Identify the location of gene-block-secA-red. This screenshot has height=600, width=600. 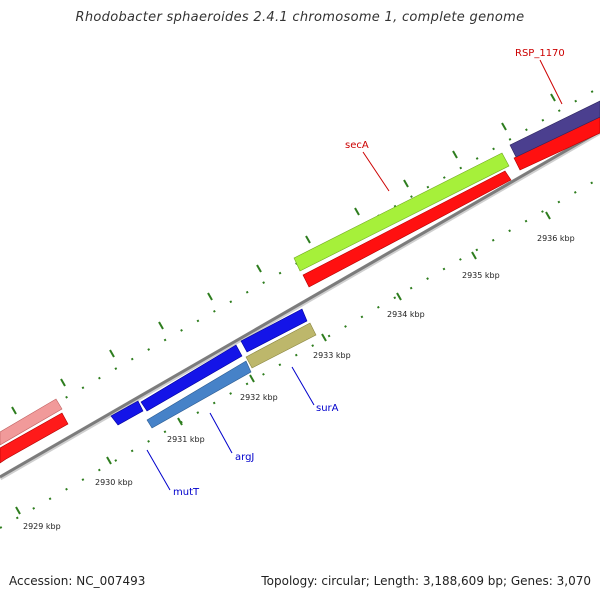
(407, 229).